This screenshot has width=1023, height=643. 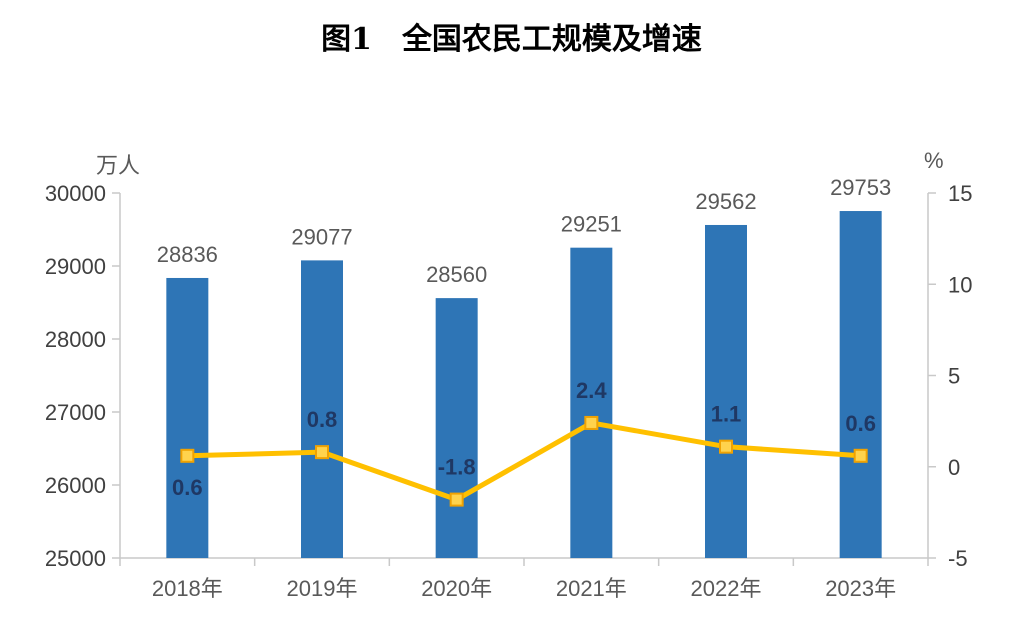 What do you see at coordinates (860, 588) in the screenshot?
I see `x-axis-category-label: 2023年` at bounding box center [860, 588].